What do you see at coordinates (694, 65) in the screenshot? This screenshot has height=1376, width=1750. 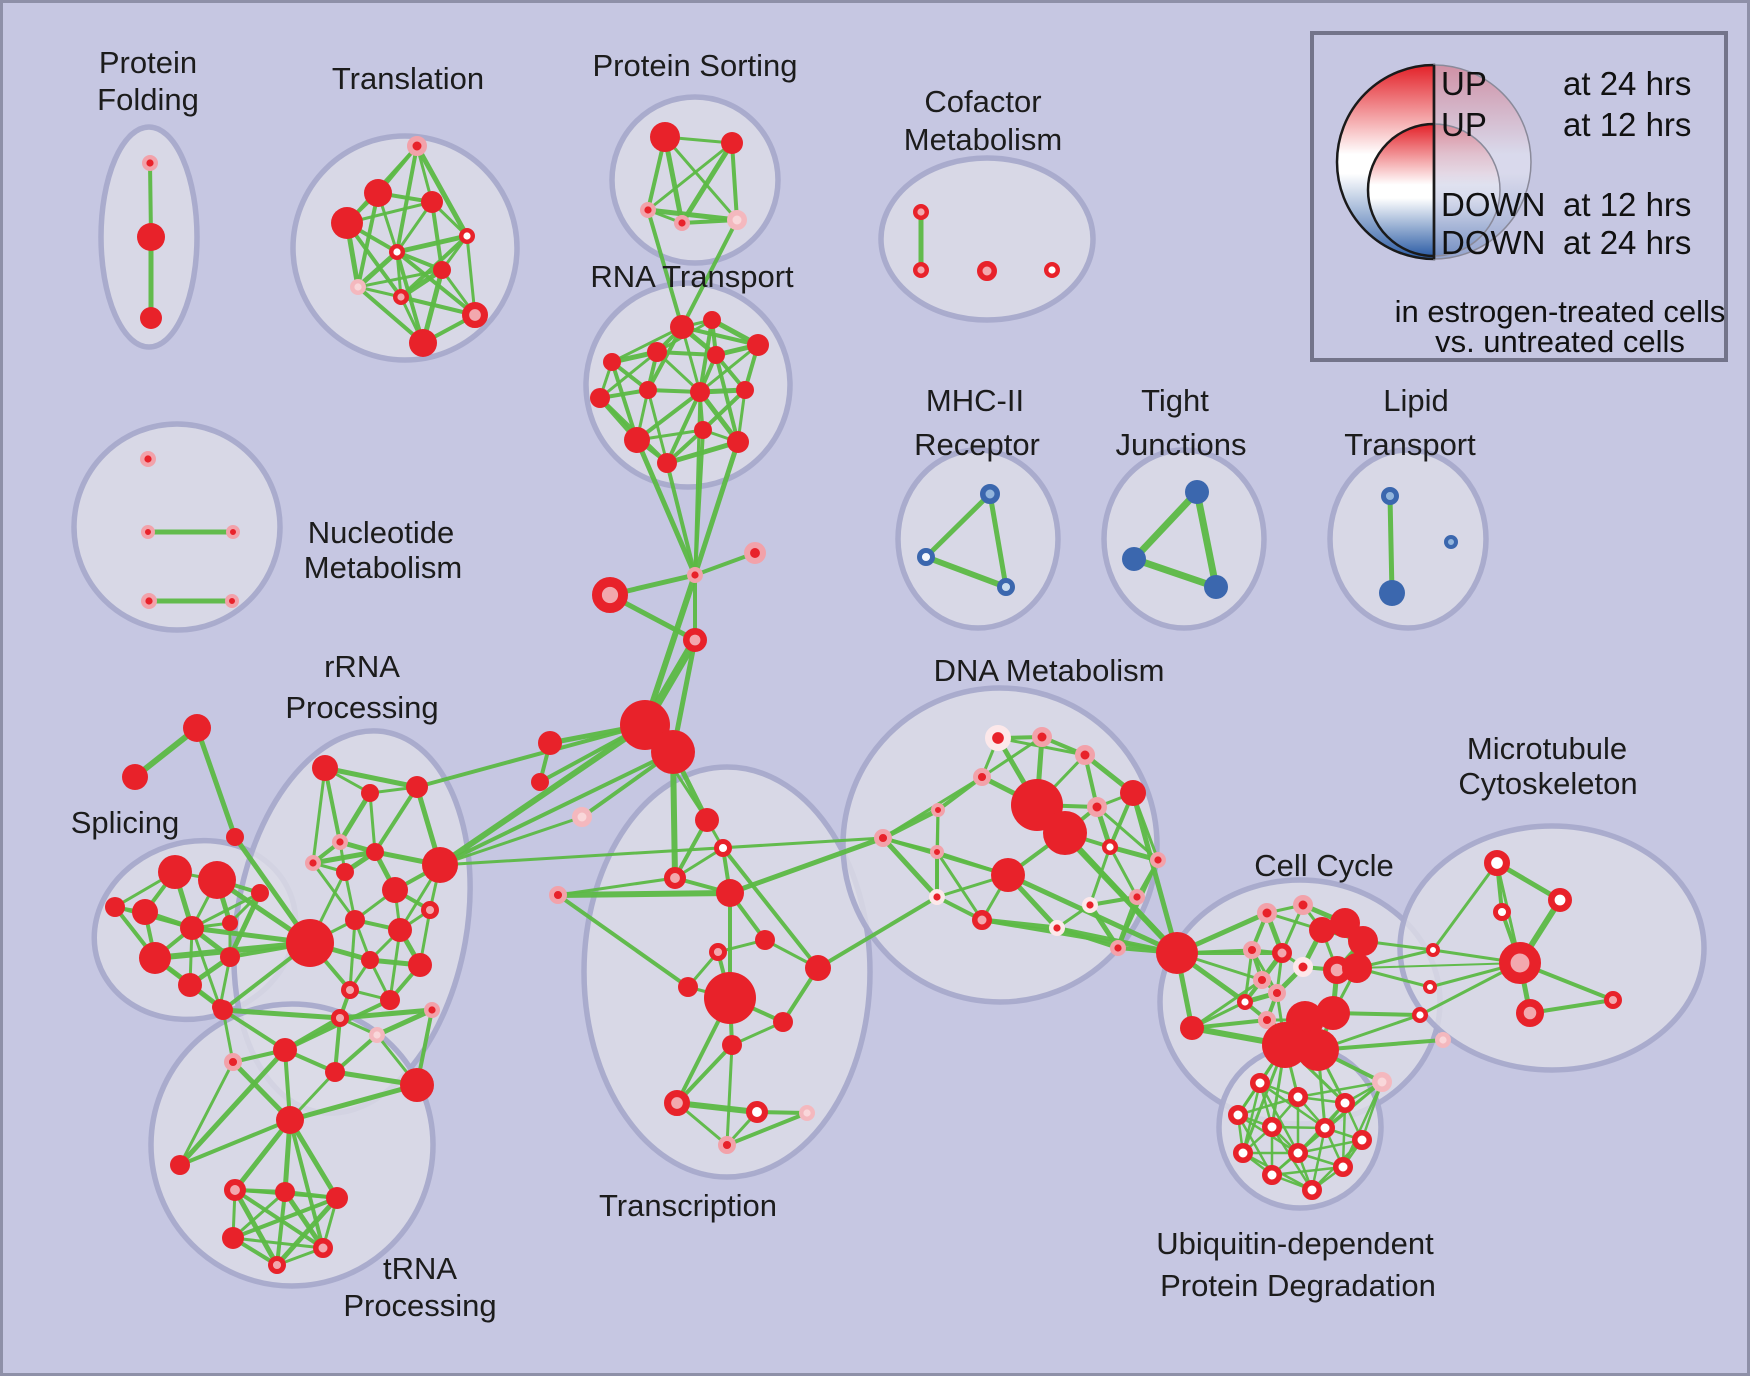 I see `label-protein-sorting: Protein Sorting` at bounding box center [694, 65].